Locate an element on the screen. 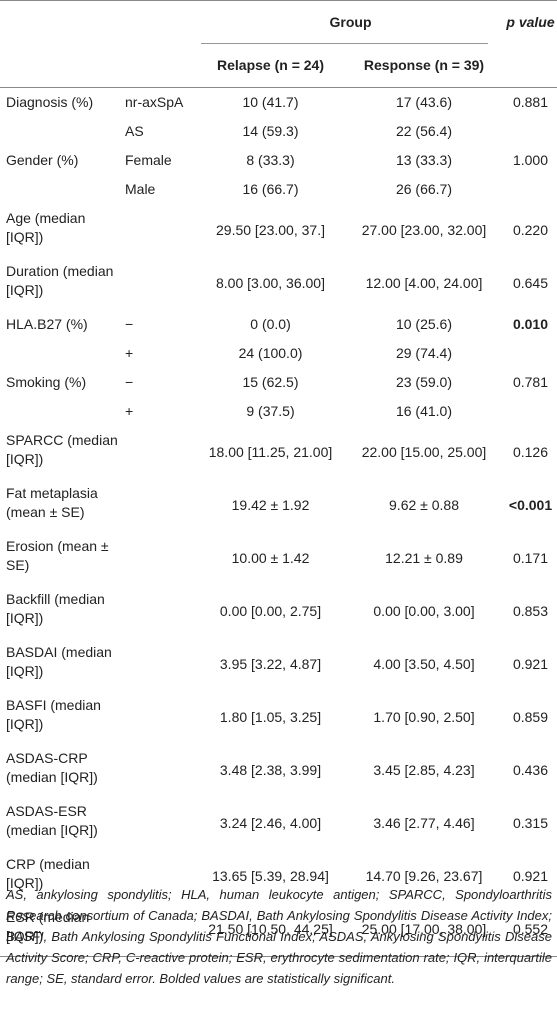 The height and width of the screenshot is (1010, 557). p-value: 0.859 is located at coordinates (530, 717).